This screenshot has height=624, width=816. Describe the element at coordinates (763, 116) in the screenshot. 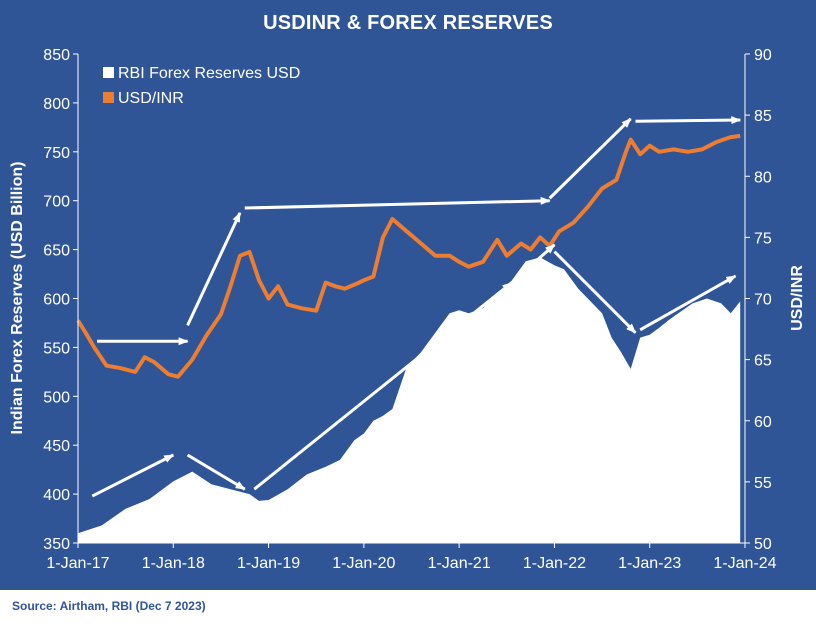

I see `right-axis-tick-label: 85` at that location.